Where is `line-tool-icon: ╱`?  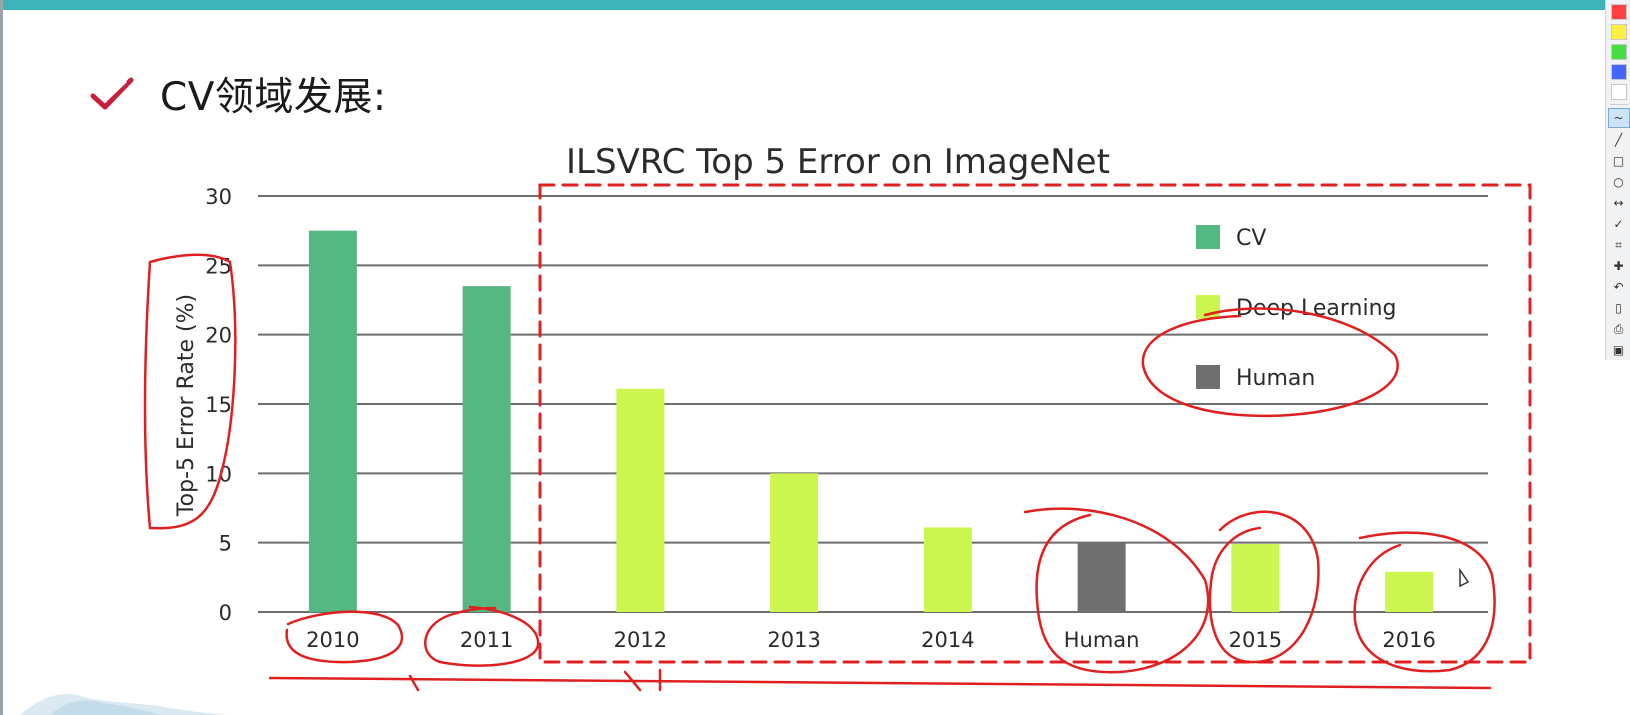 line-tool-icon: ╱ is located at coordinates (1618, 140).